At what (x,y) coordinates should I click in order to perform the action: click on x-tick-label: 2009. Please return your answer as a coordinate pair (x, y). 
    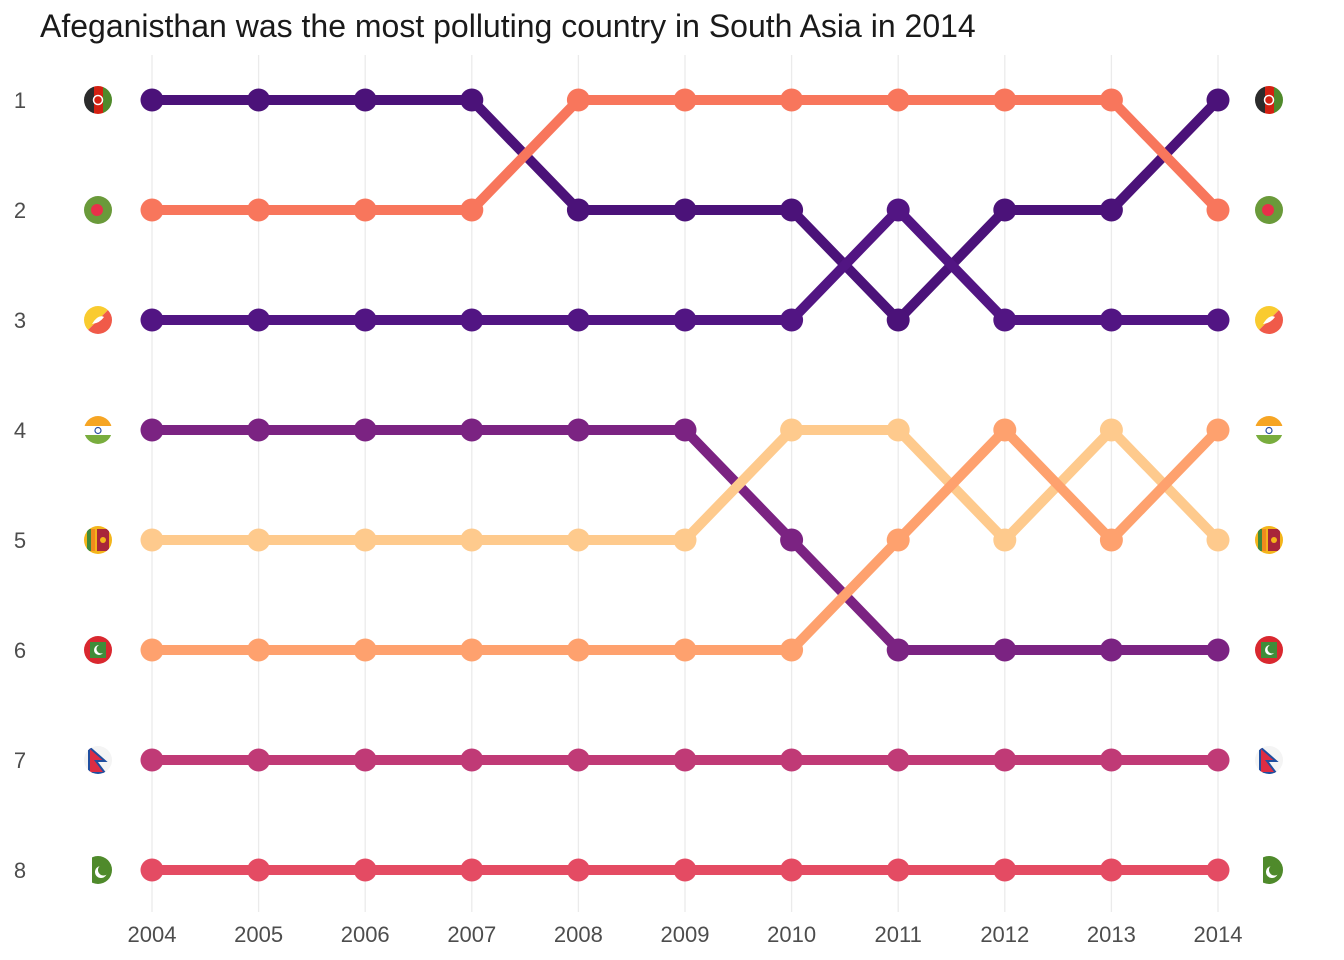
    Looking at the image, I should click on (685, 934).